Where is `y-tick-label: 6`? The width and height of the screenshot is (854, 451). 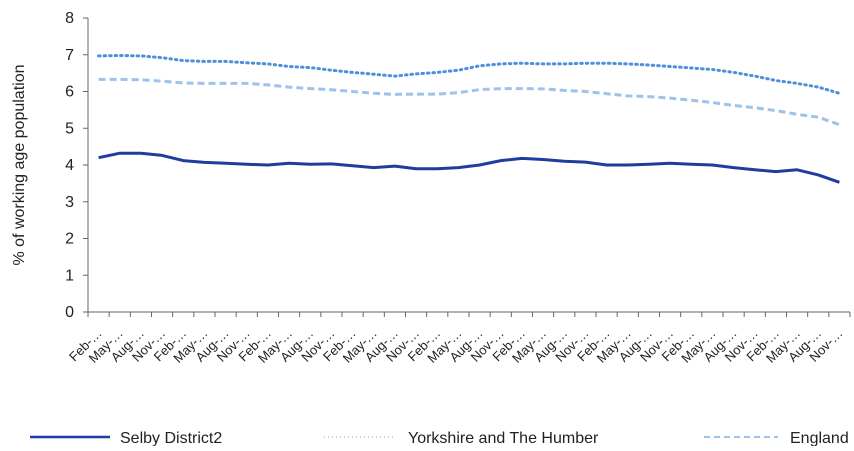
y-tick-label: 6 is located at coordinates (69, 92).